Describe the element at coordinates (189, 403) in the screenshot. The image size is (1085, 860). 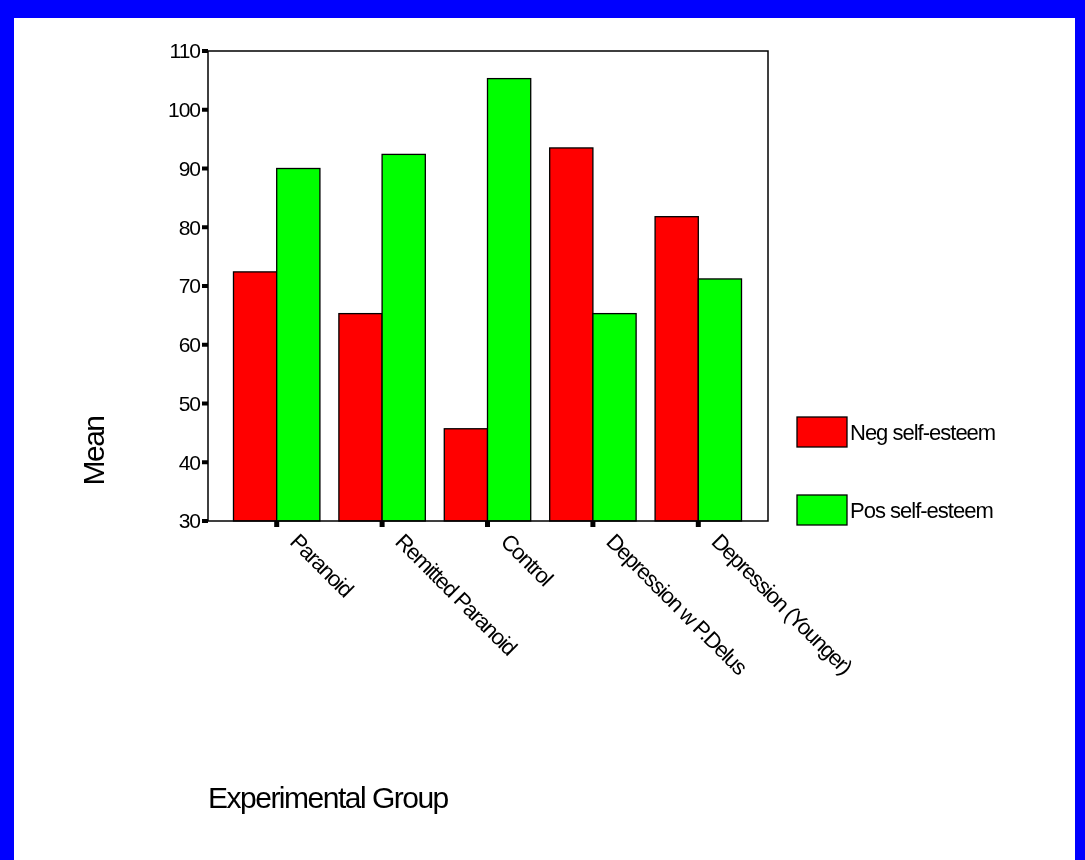
I see `y-tick-label: 50` at that location.